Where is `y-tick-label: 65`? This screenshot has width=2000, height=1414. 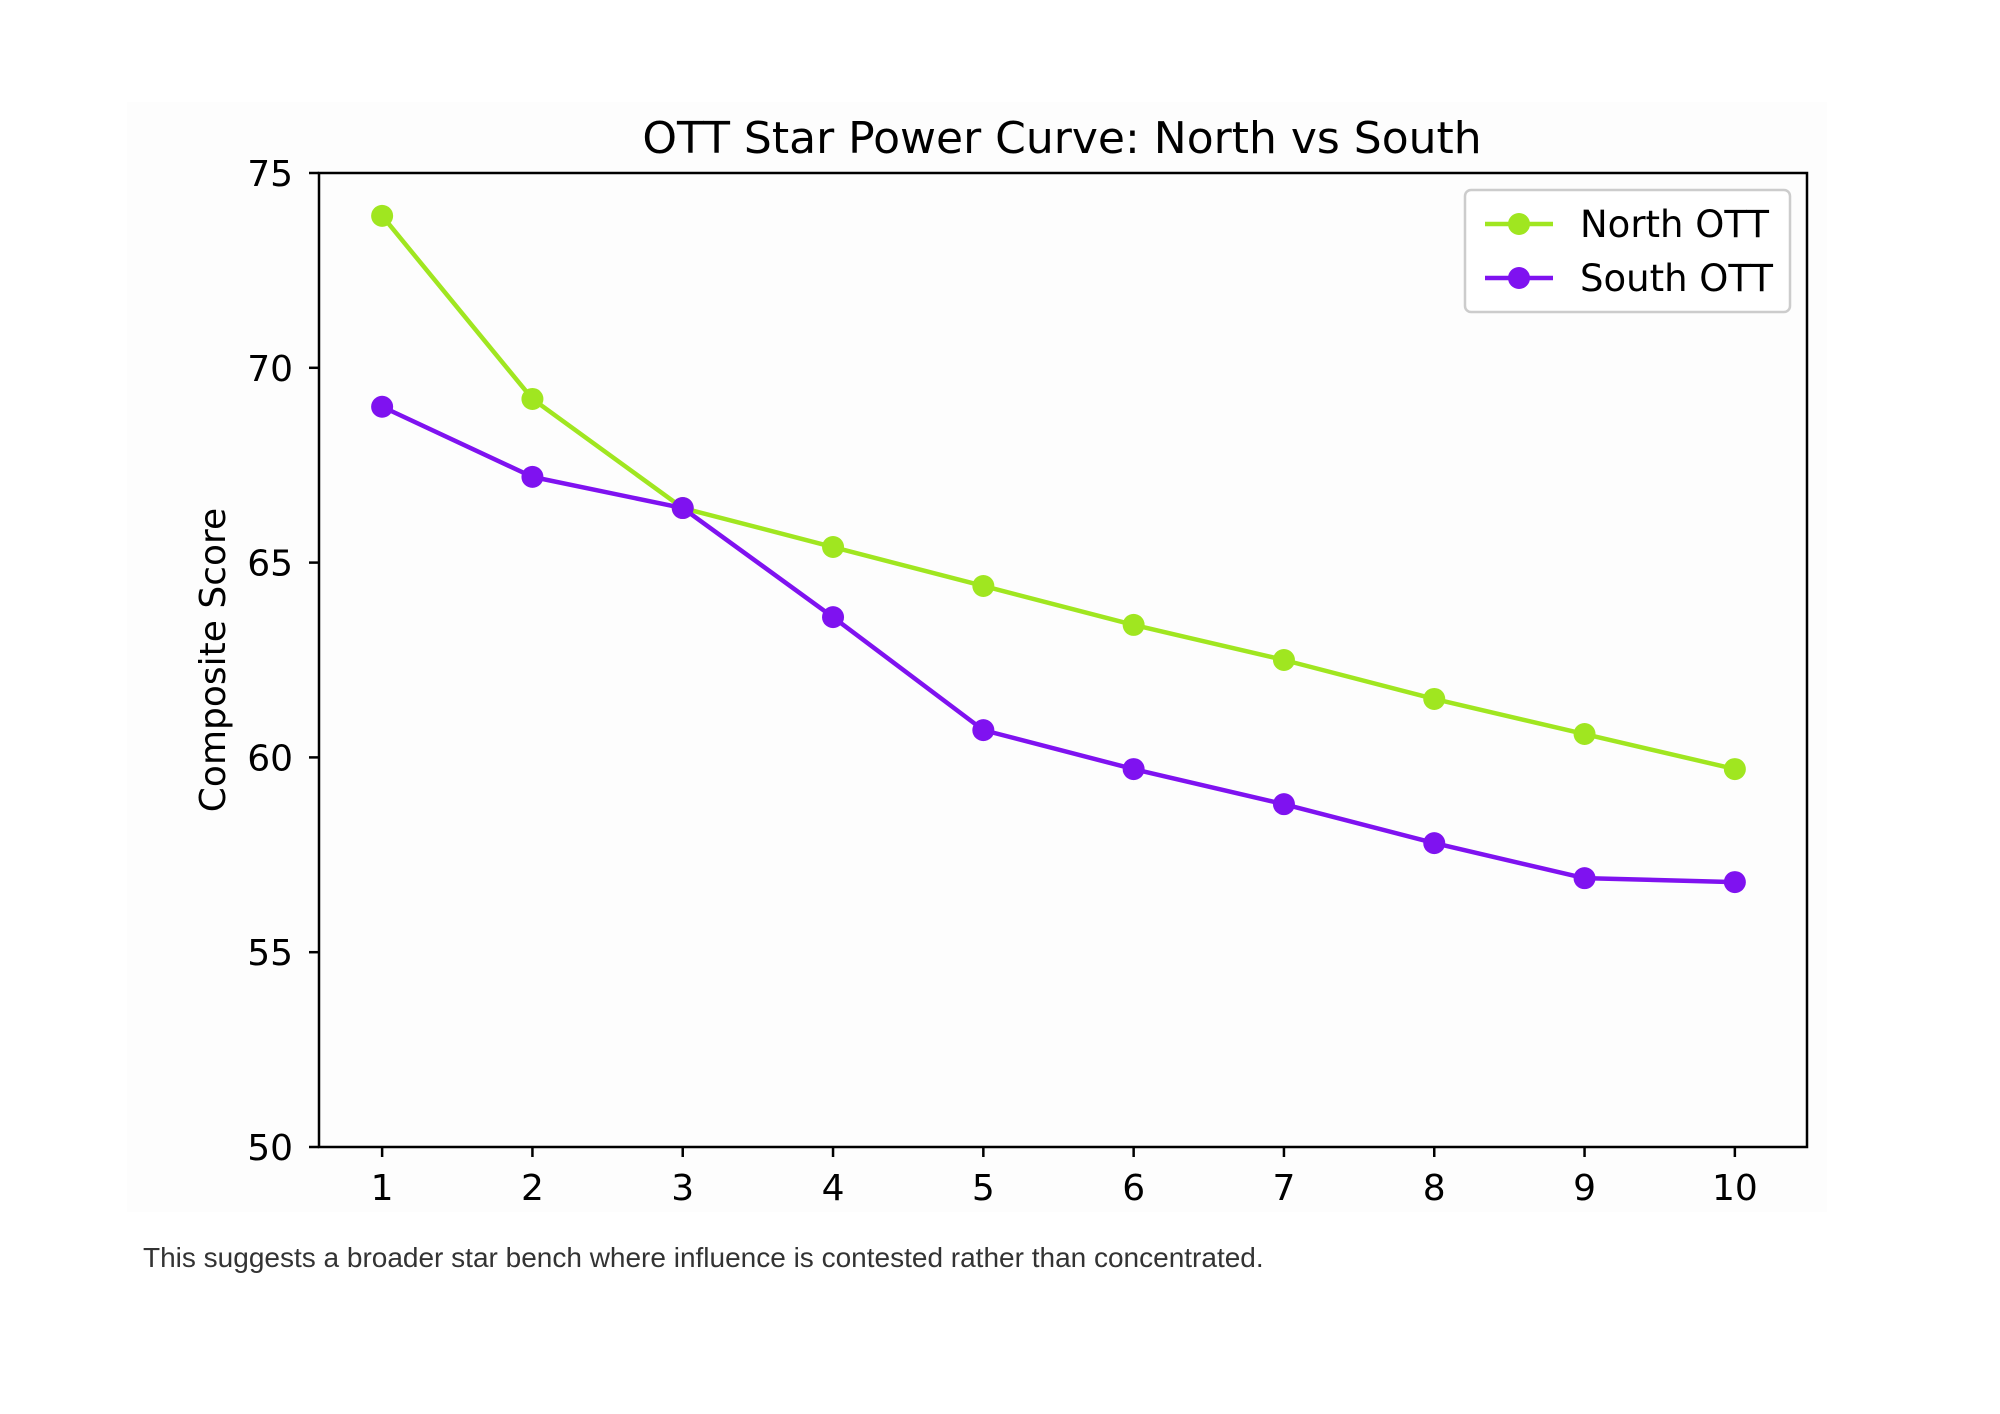
y-tick-label: 65 is located at coordinates (270, 564).